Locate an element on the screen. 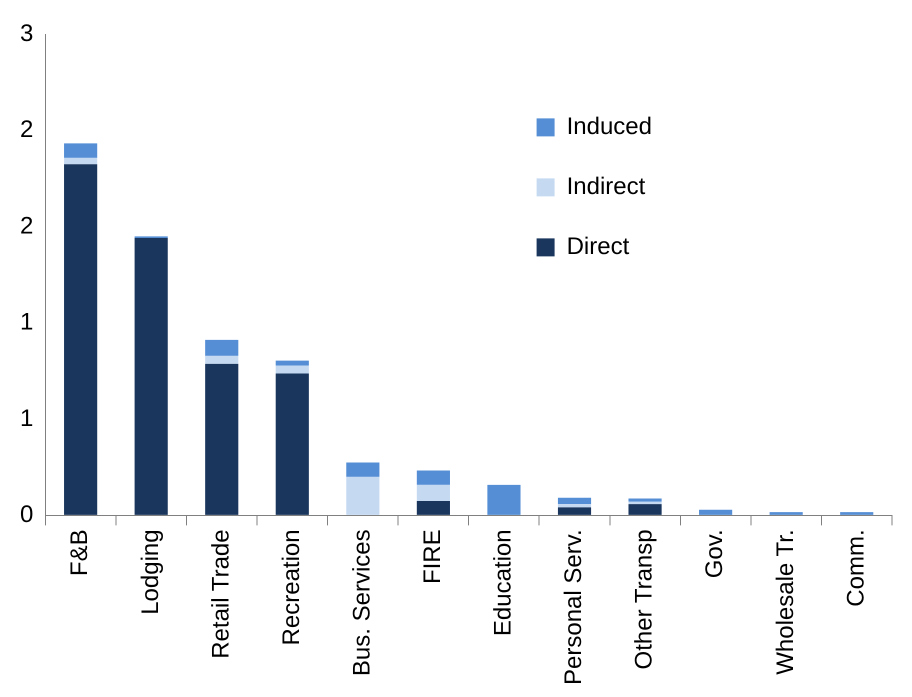 The width and height of the screenshot is (912, 697). x-tick-label: Other Transp is located at coordinates (644, 599).